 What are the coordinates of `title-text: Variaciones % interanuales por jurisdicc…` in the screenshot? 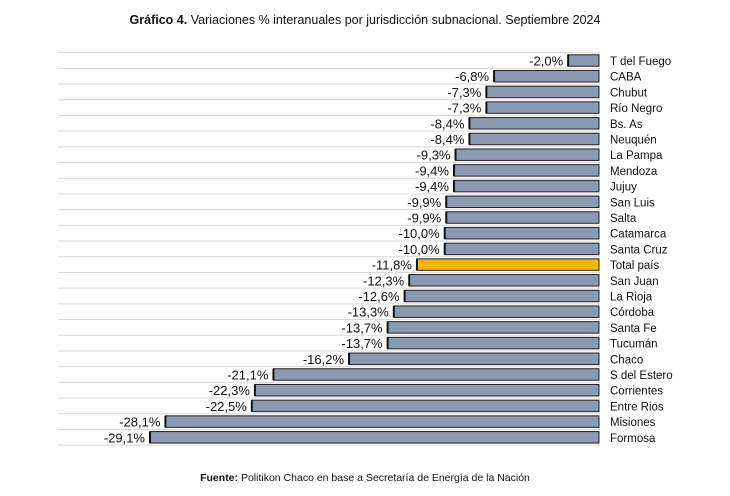 It's located at (395, 20).